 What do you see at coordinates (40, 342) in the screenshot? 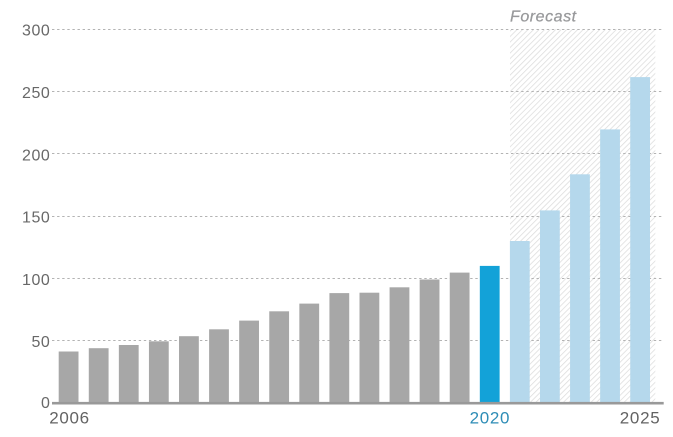
I see `svg-text: 50` at bounding box center [40, 342].